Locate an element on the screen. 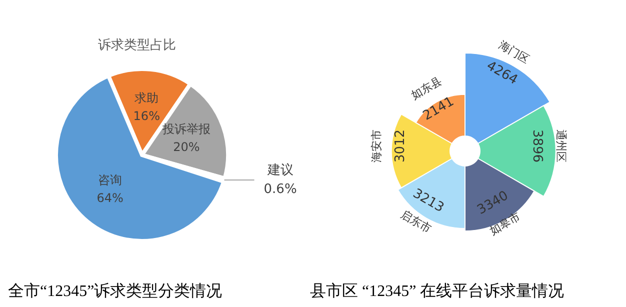  chart-title: 诉求类型占比 is located at coordinates (137, 45).